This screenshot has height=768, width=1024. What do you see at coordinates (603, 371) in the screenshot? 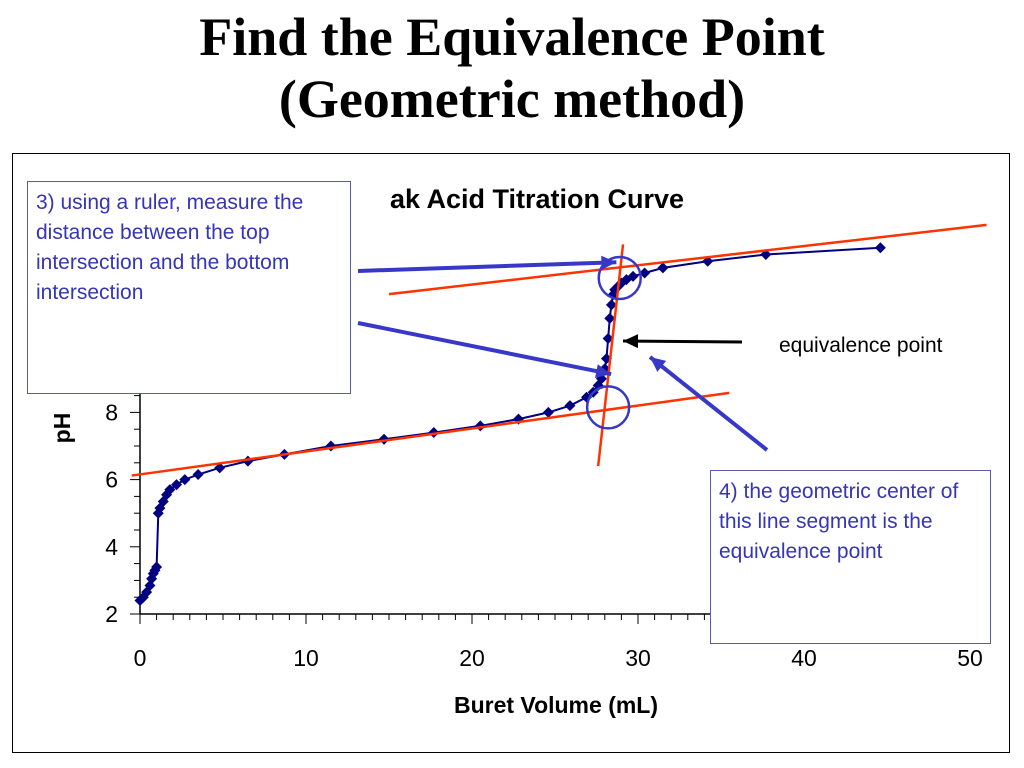
I see `arrow-to-bottom-intersection-head` at bounding box center [603, 371].